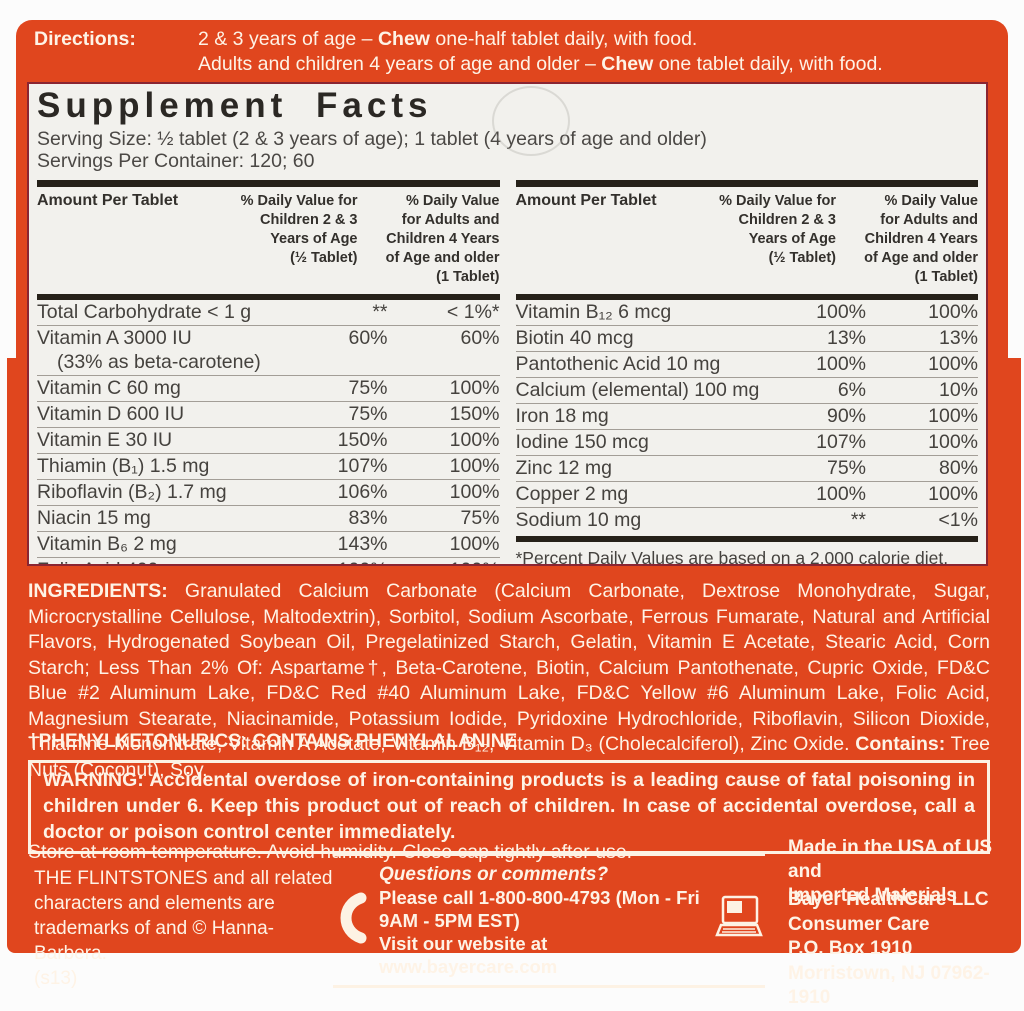  I want to click on dv-adults: 10%, so click(958, 390).